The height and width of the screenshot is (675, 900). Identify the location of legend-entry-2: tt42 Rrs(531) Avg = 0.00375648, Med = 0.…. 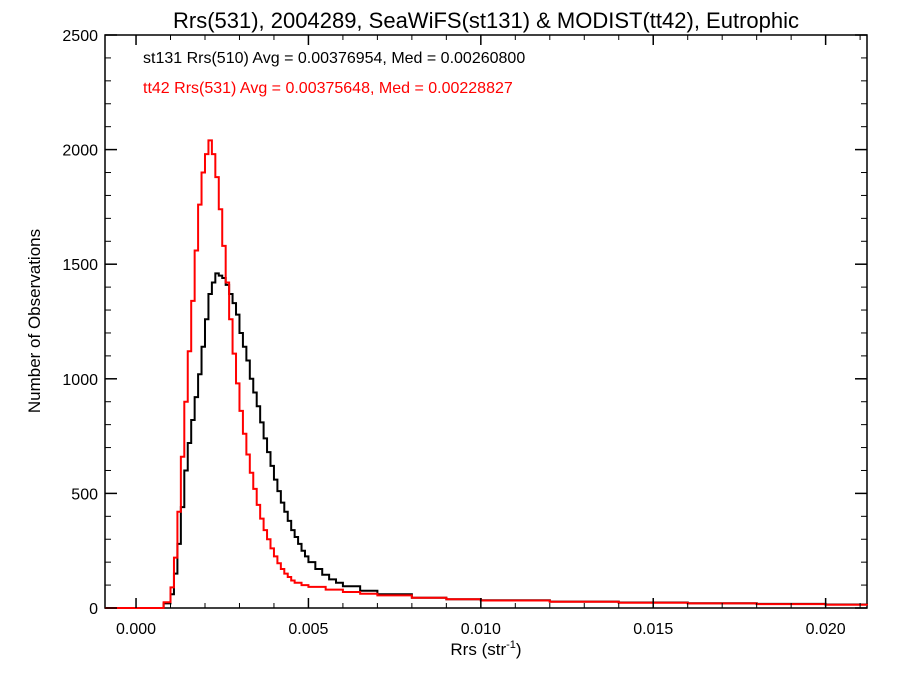
(328, 88).